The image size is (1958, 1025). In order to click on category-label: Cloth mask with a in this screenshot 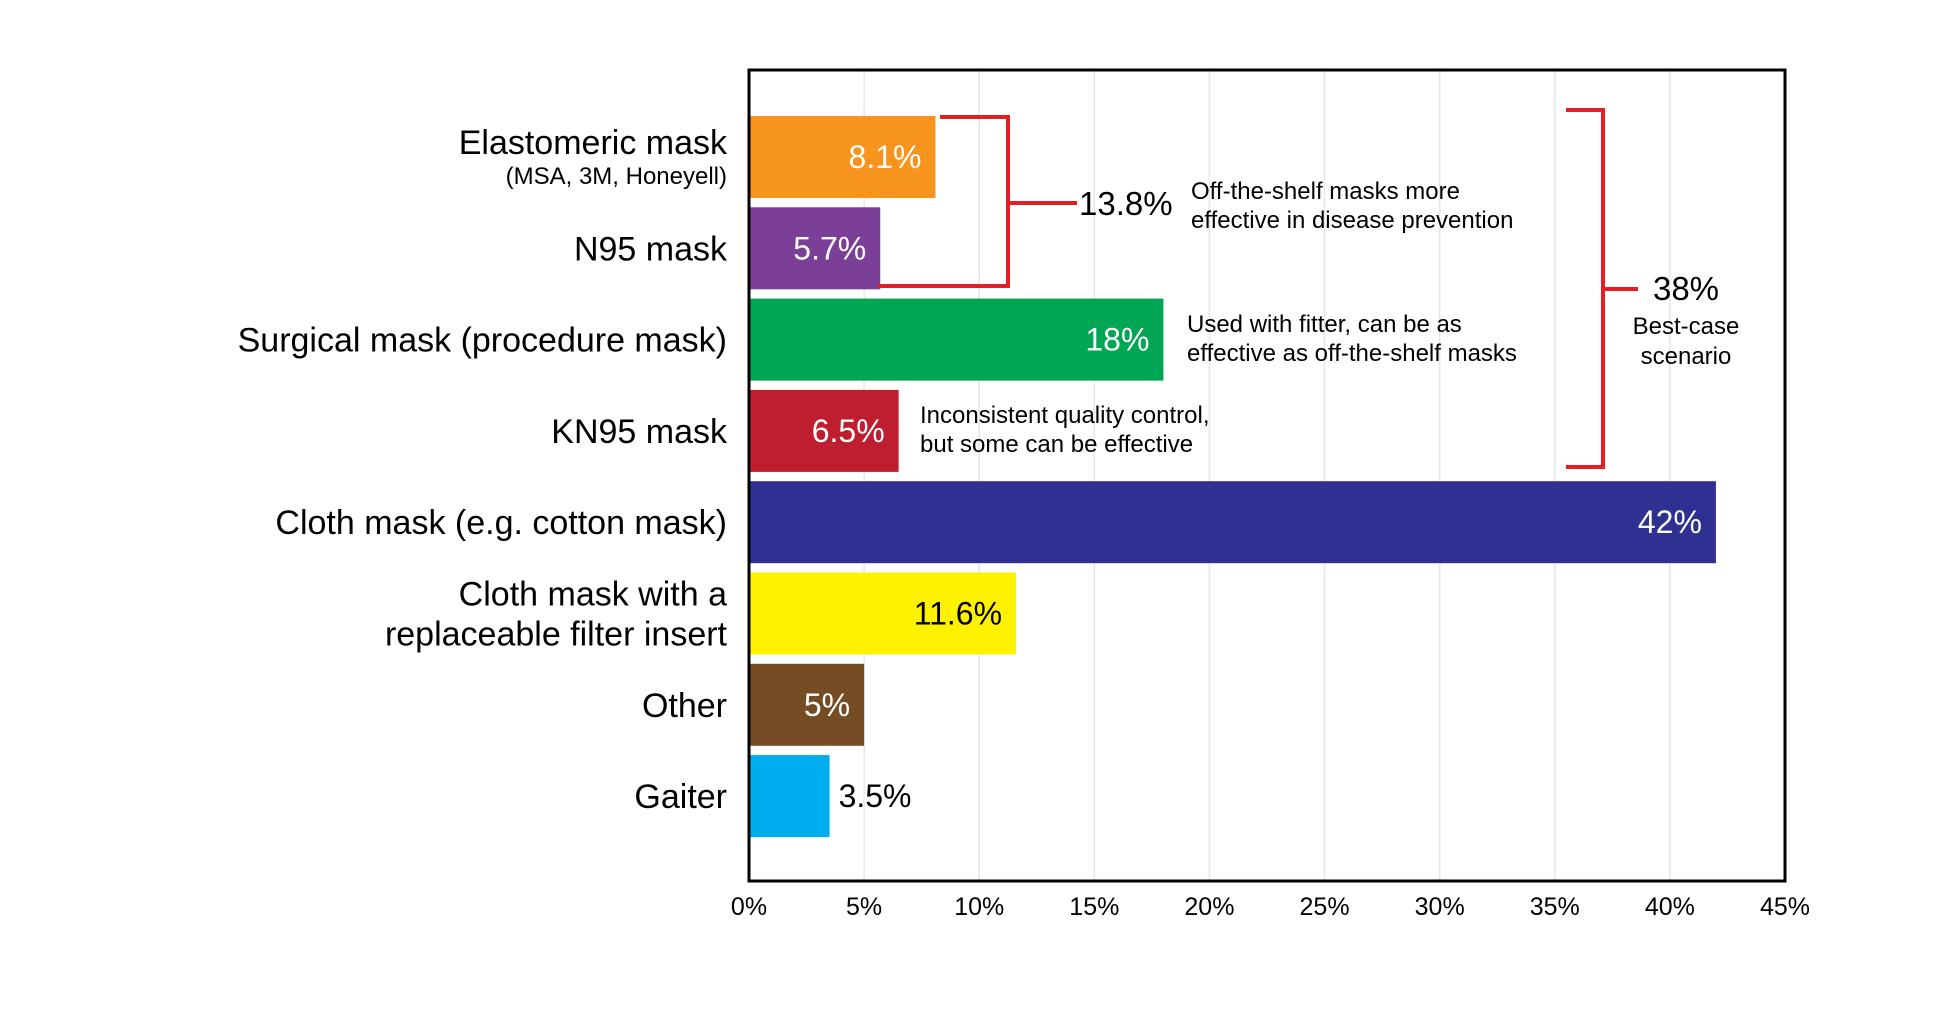, I will do `click(593, 595)`.